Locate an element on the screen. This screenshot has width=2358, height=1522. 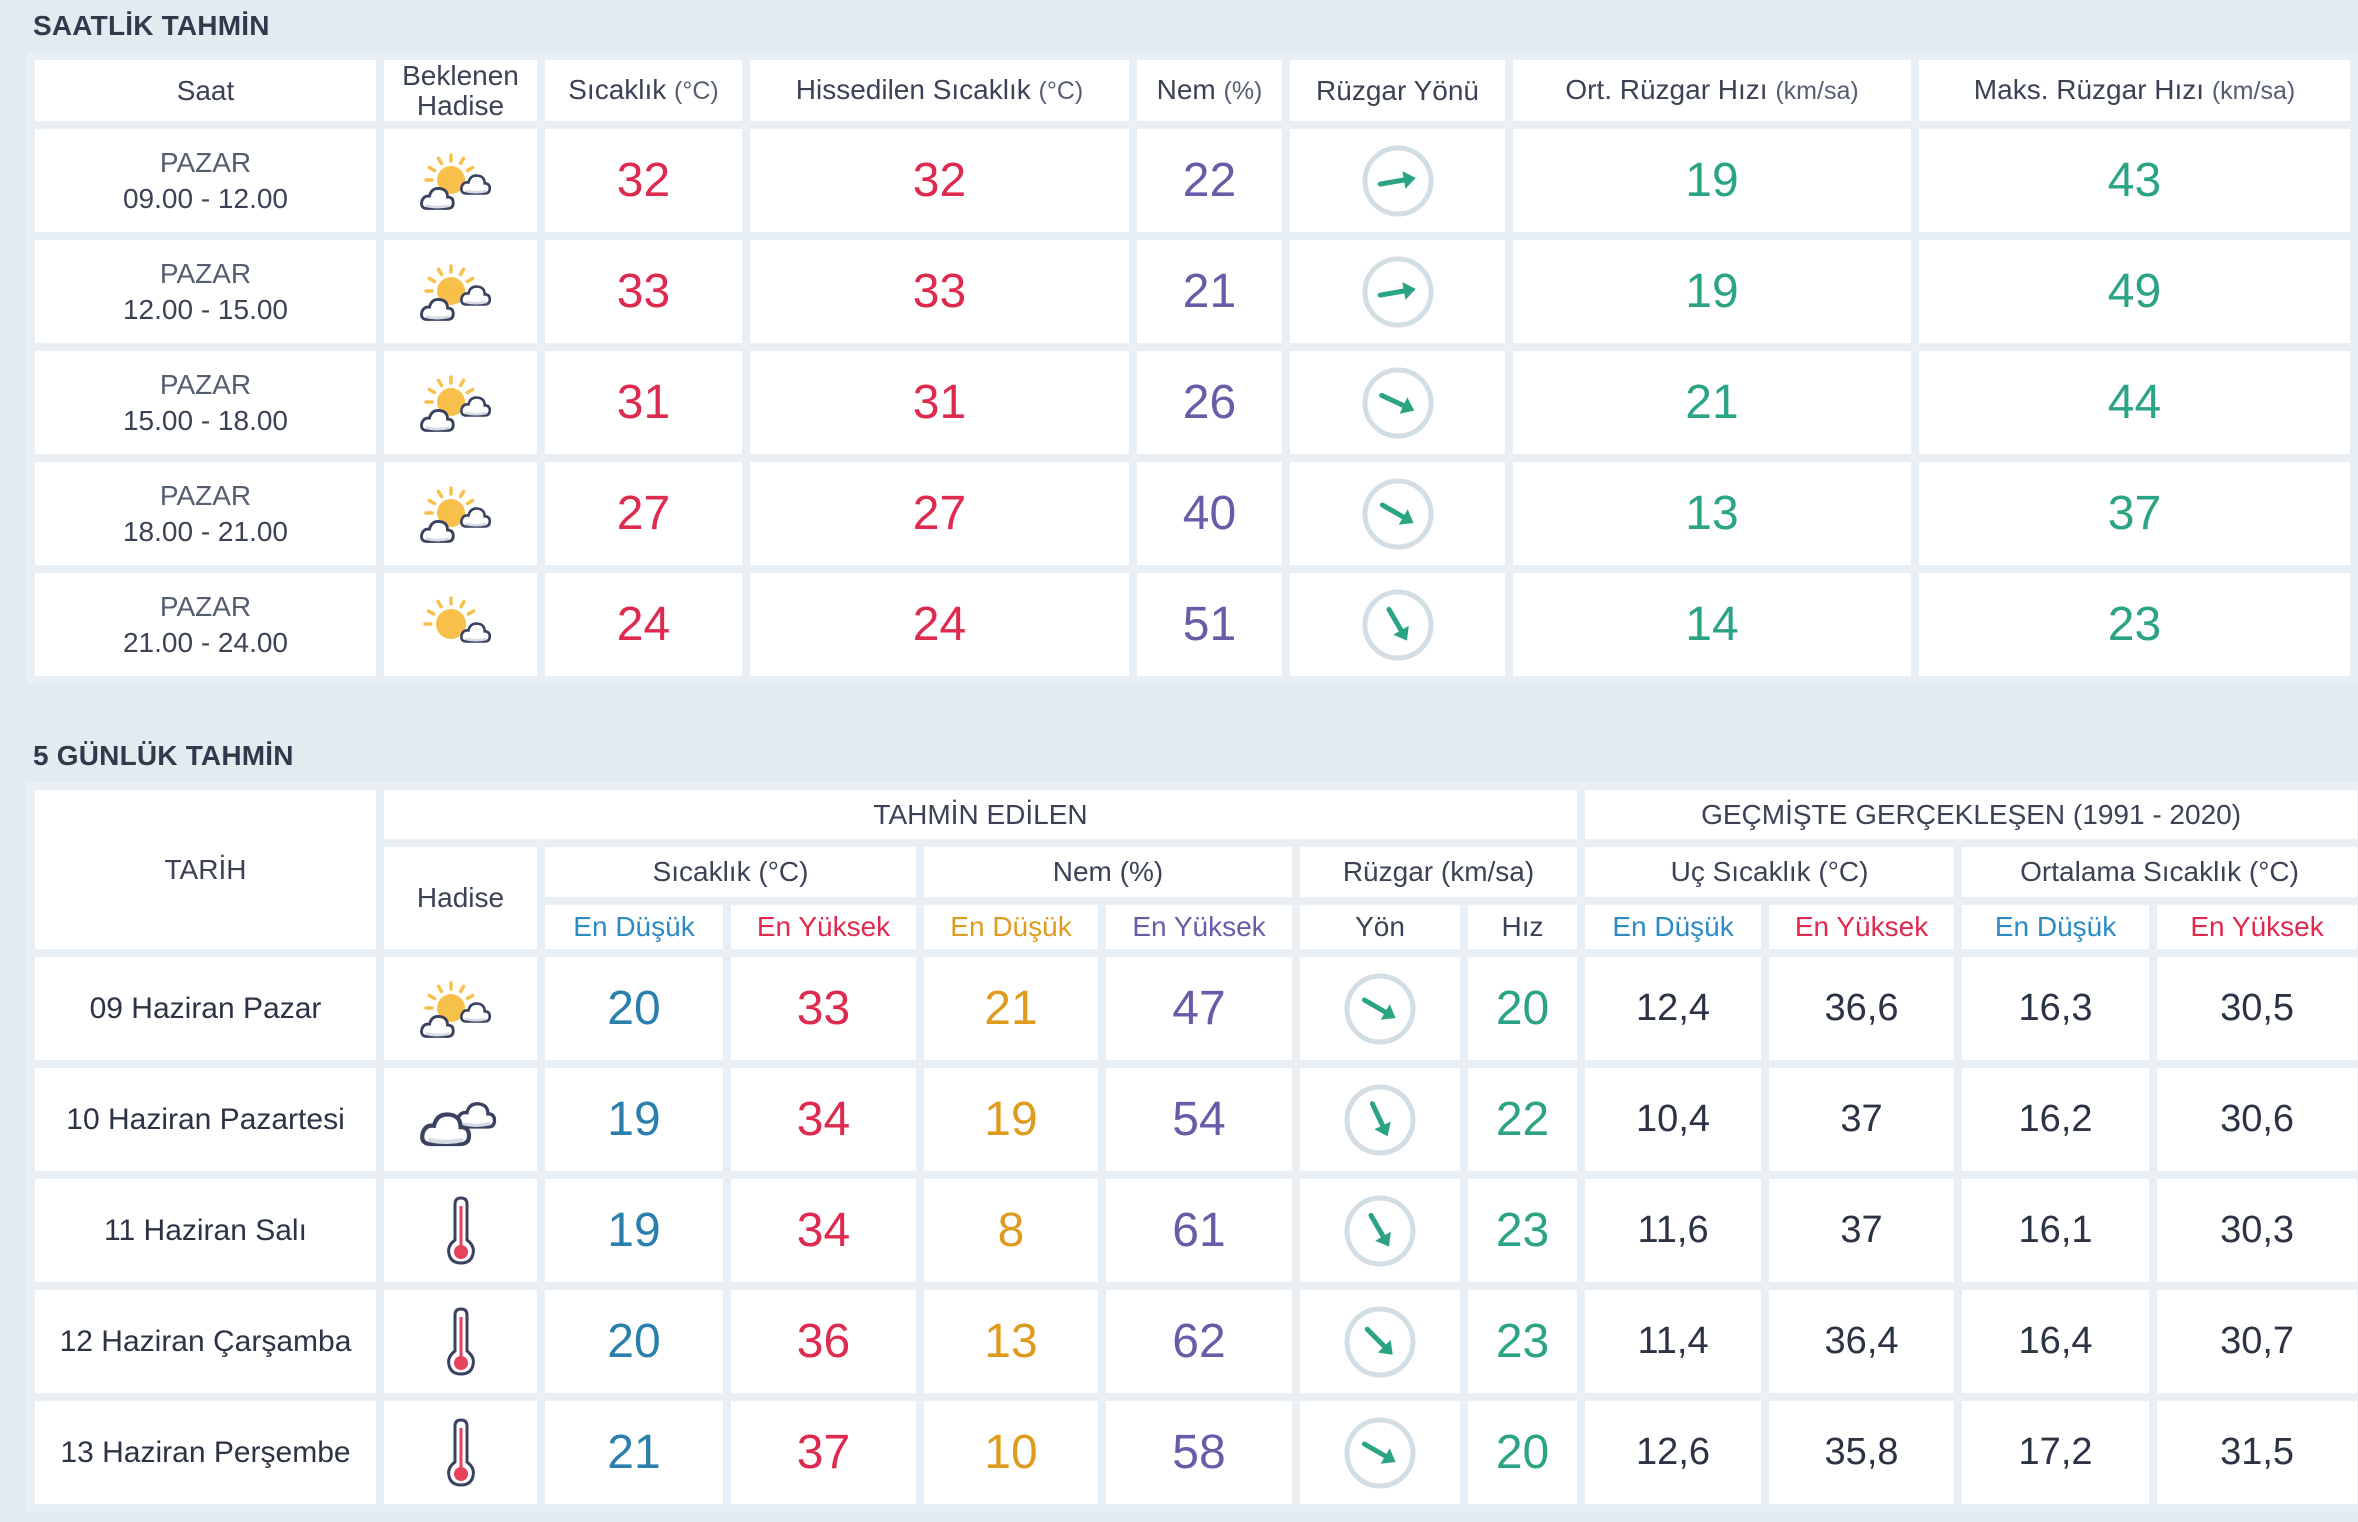
header-extreme-max: En Yüksek is located at coordinates (1862, 927).